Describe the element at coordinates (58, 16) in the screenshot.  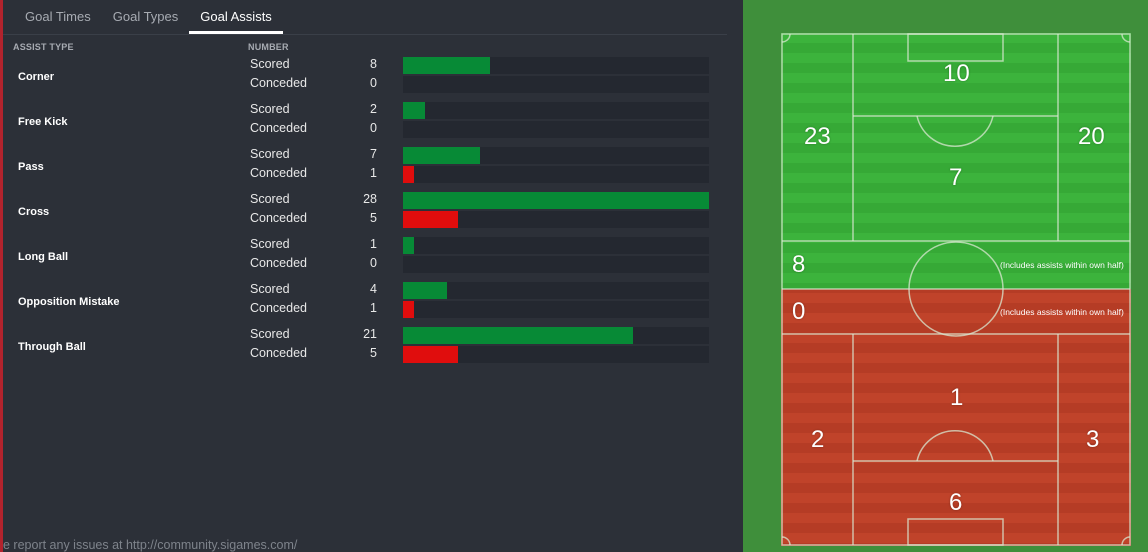
I see `tab-goal-times: Goal Times` at that location.